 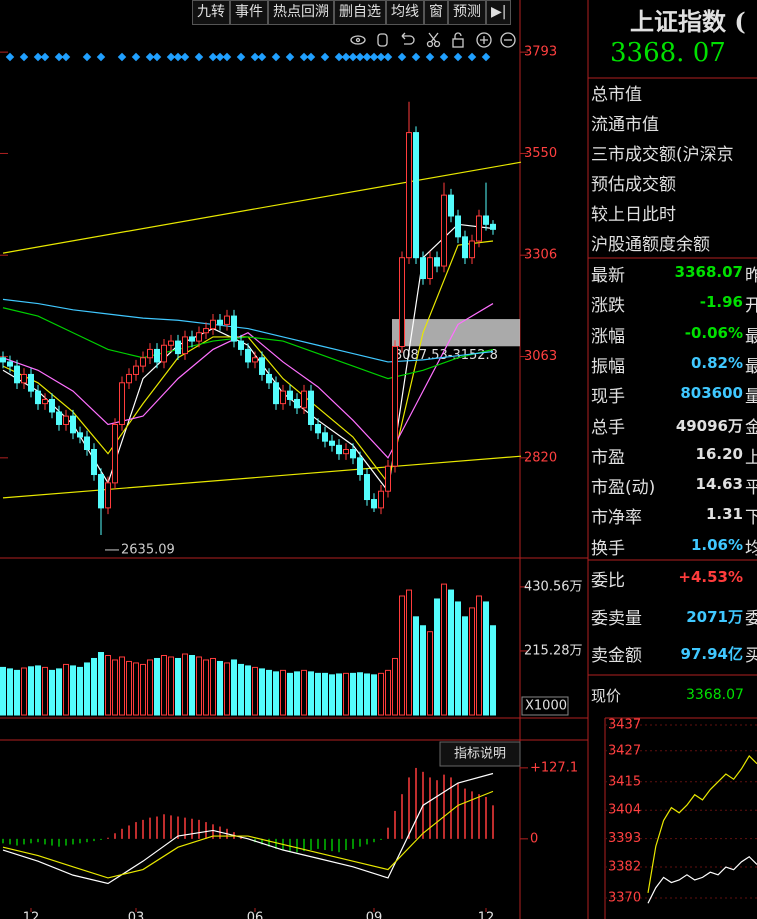 I want to click on y-tick-label: 3063, so click(x=540, y=356).